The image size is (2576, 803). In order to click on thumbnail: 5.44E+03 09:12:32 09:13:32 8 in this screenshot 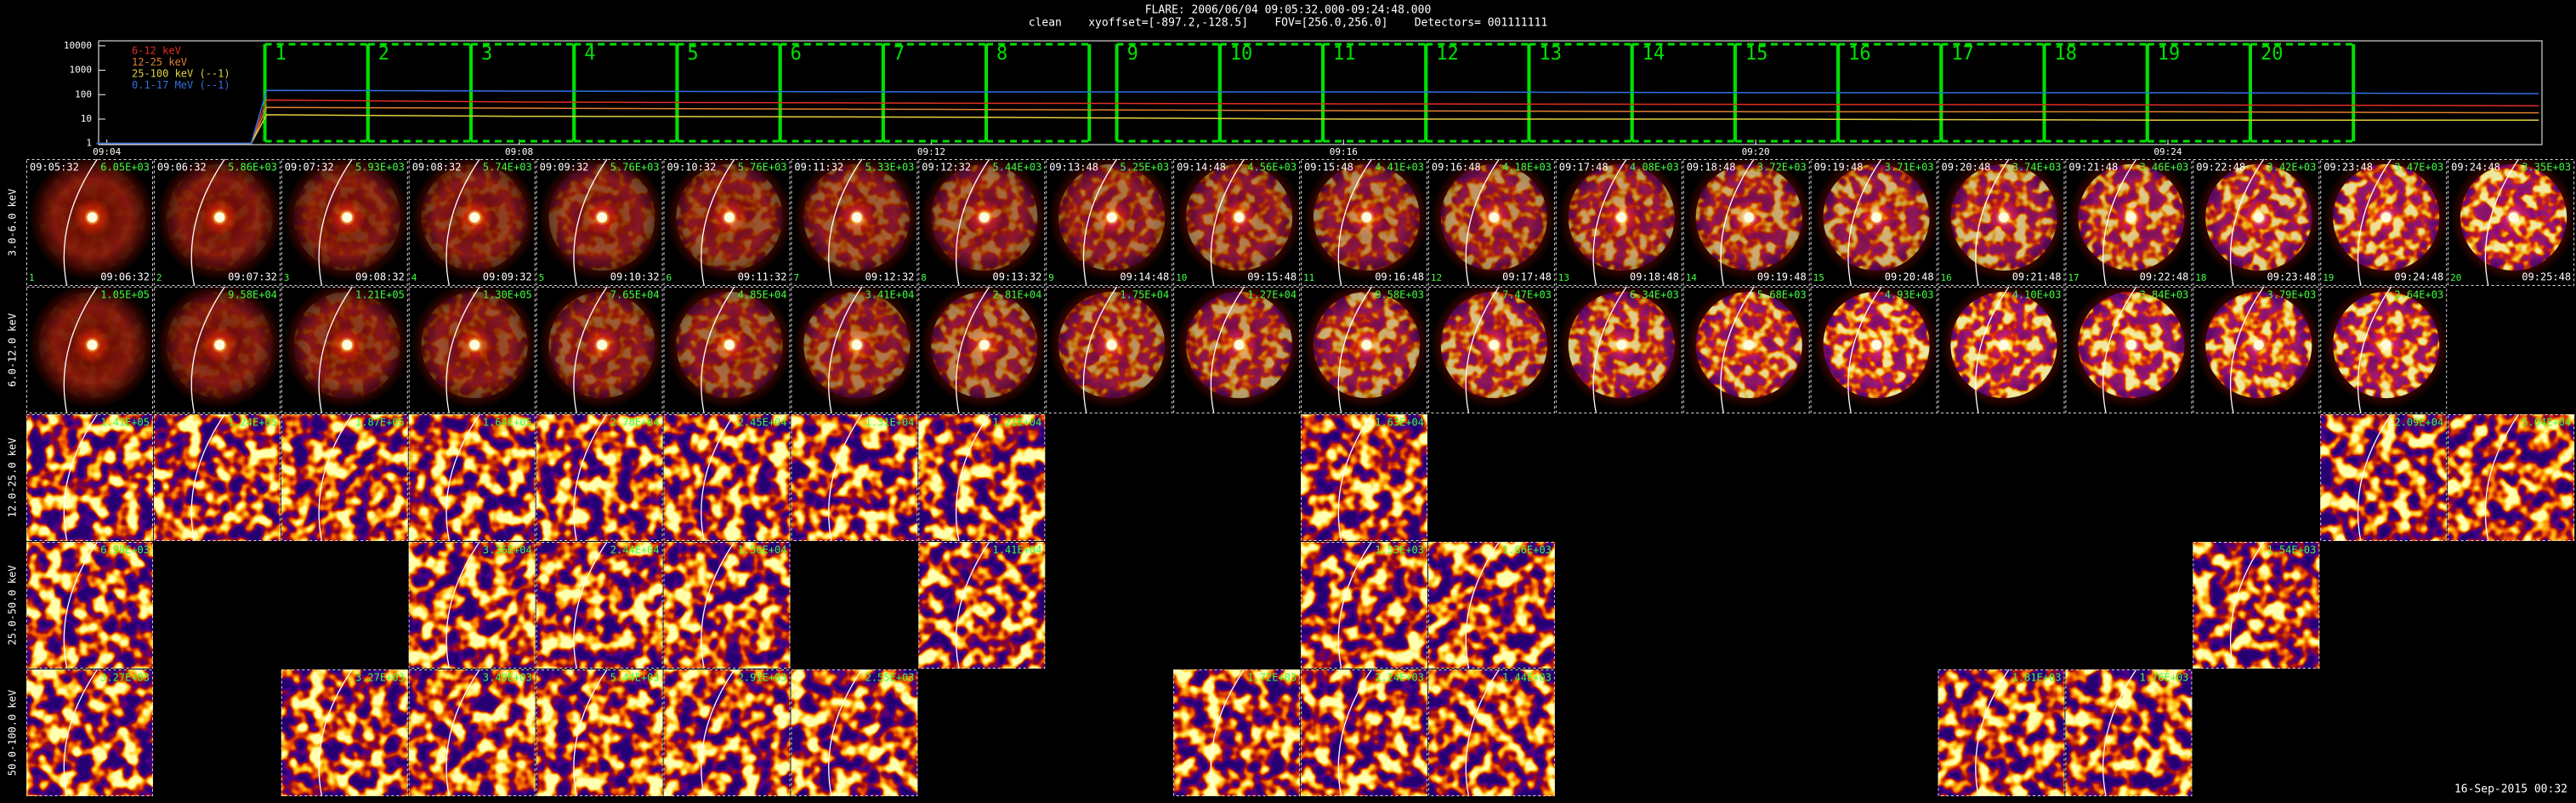, I will do `click(982, 223)`.